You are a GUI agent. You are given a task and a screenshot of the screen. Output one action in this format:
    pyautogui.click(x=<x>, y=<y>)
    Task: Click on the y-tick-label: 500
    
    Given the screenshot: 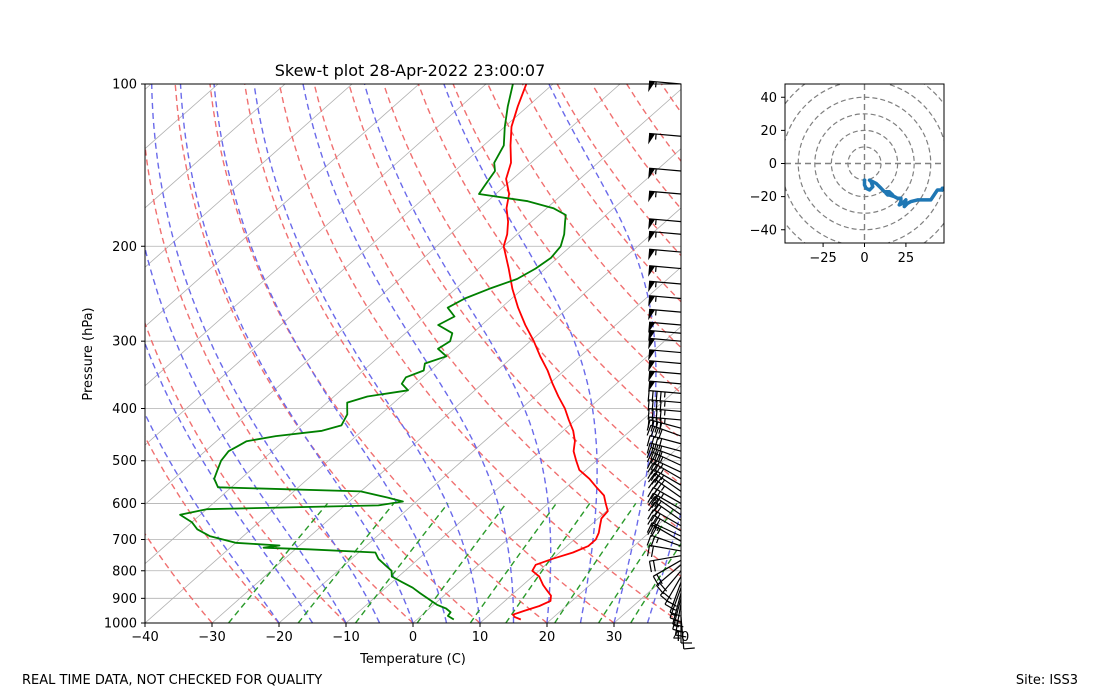 What is the action you would take?
    pyautogui.click(x=124, y=461)
    